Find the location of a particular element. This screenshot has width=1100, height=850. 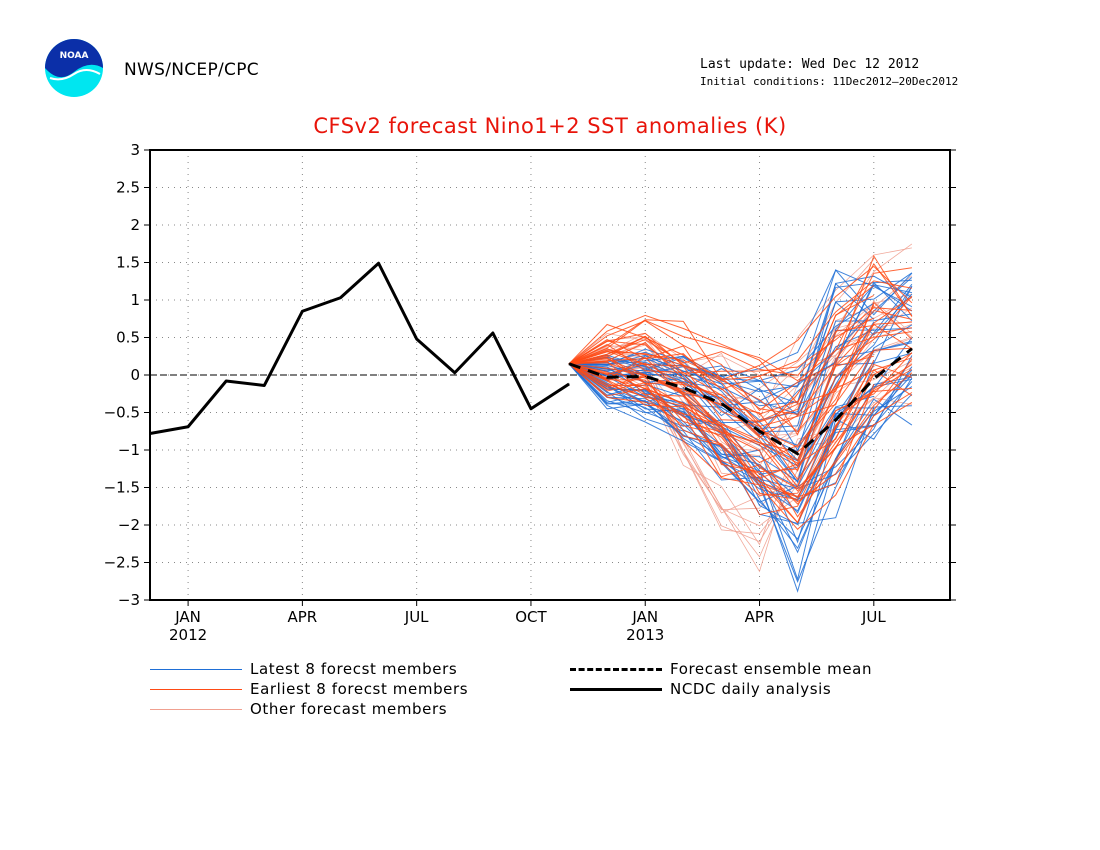

legend-mean-swatch is located at coordinates (616, 669).